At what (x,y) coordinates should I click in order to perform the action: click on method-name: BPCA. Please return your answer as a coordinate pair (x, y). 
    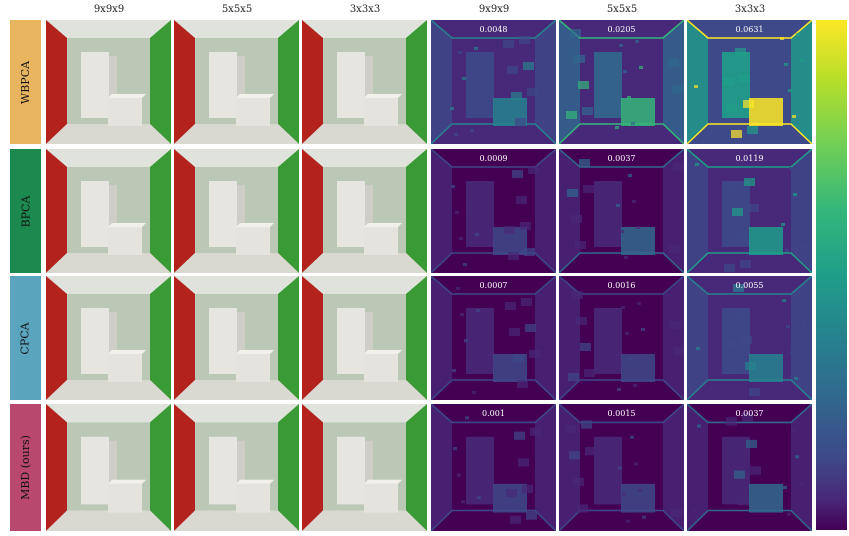
    Looking at the image, I should click on (26, 211).